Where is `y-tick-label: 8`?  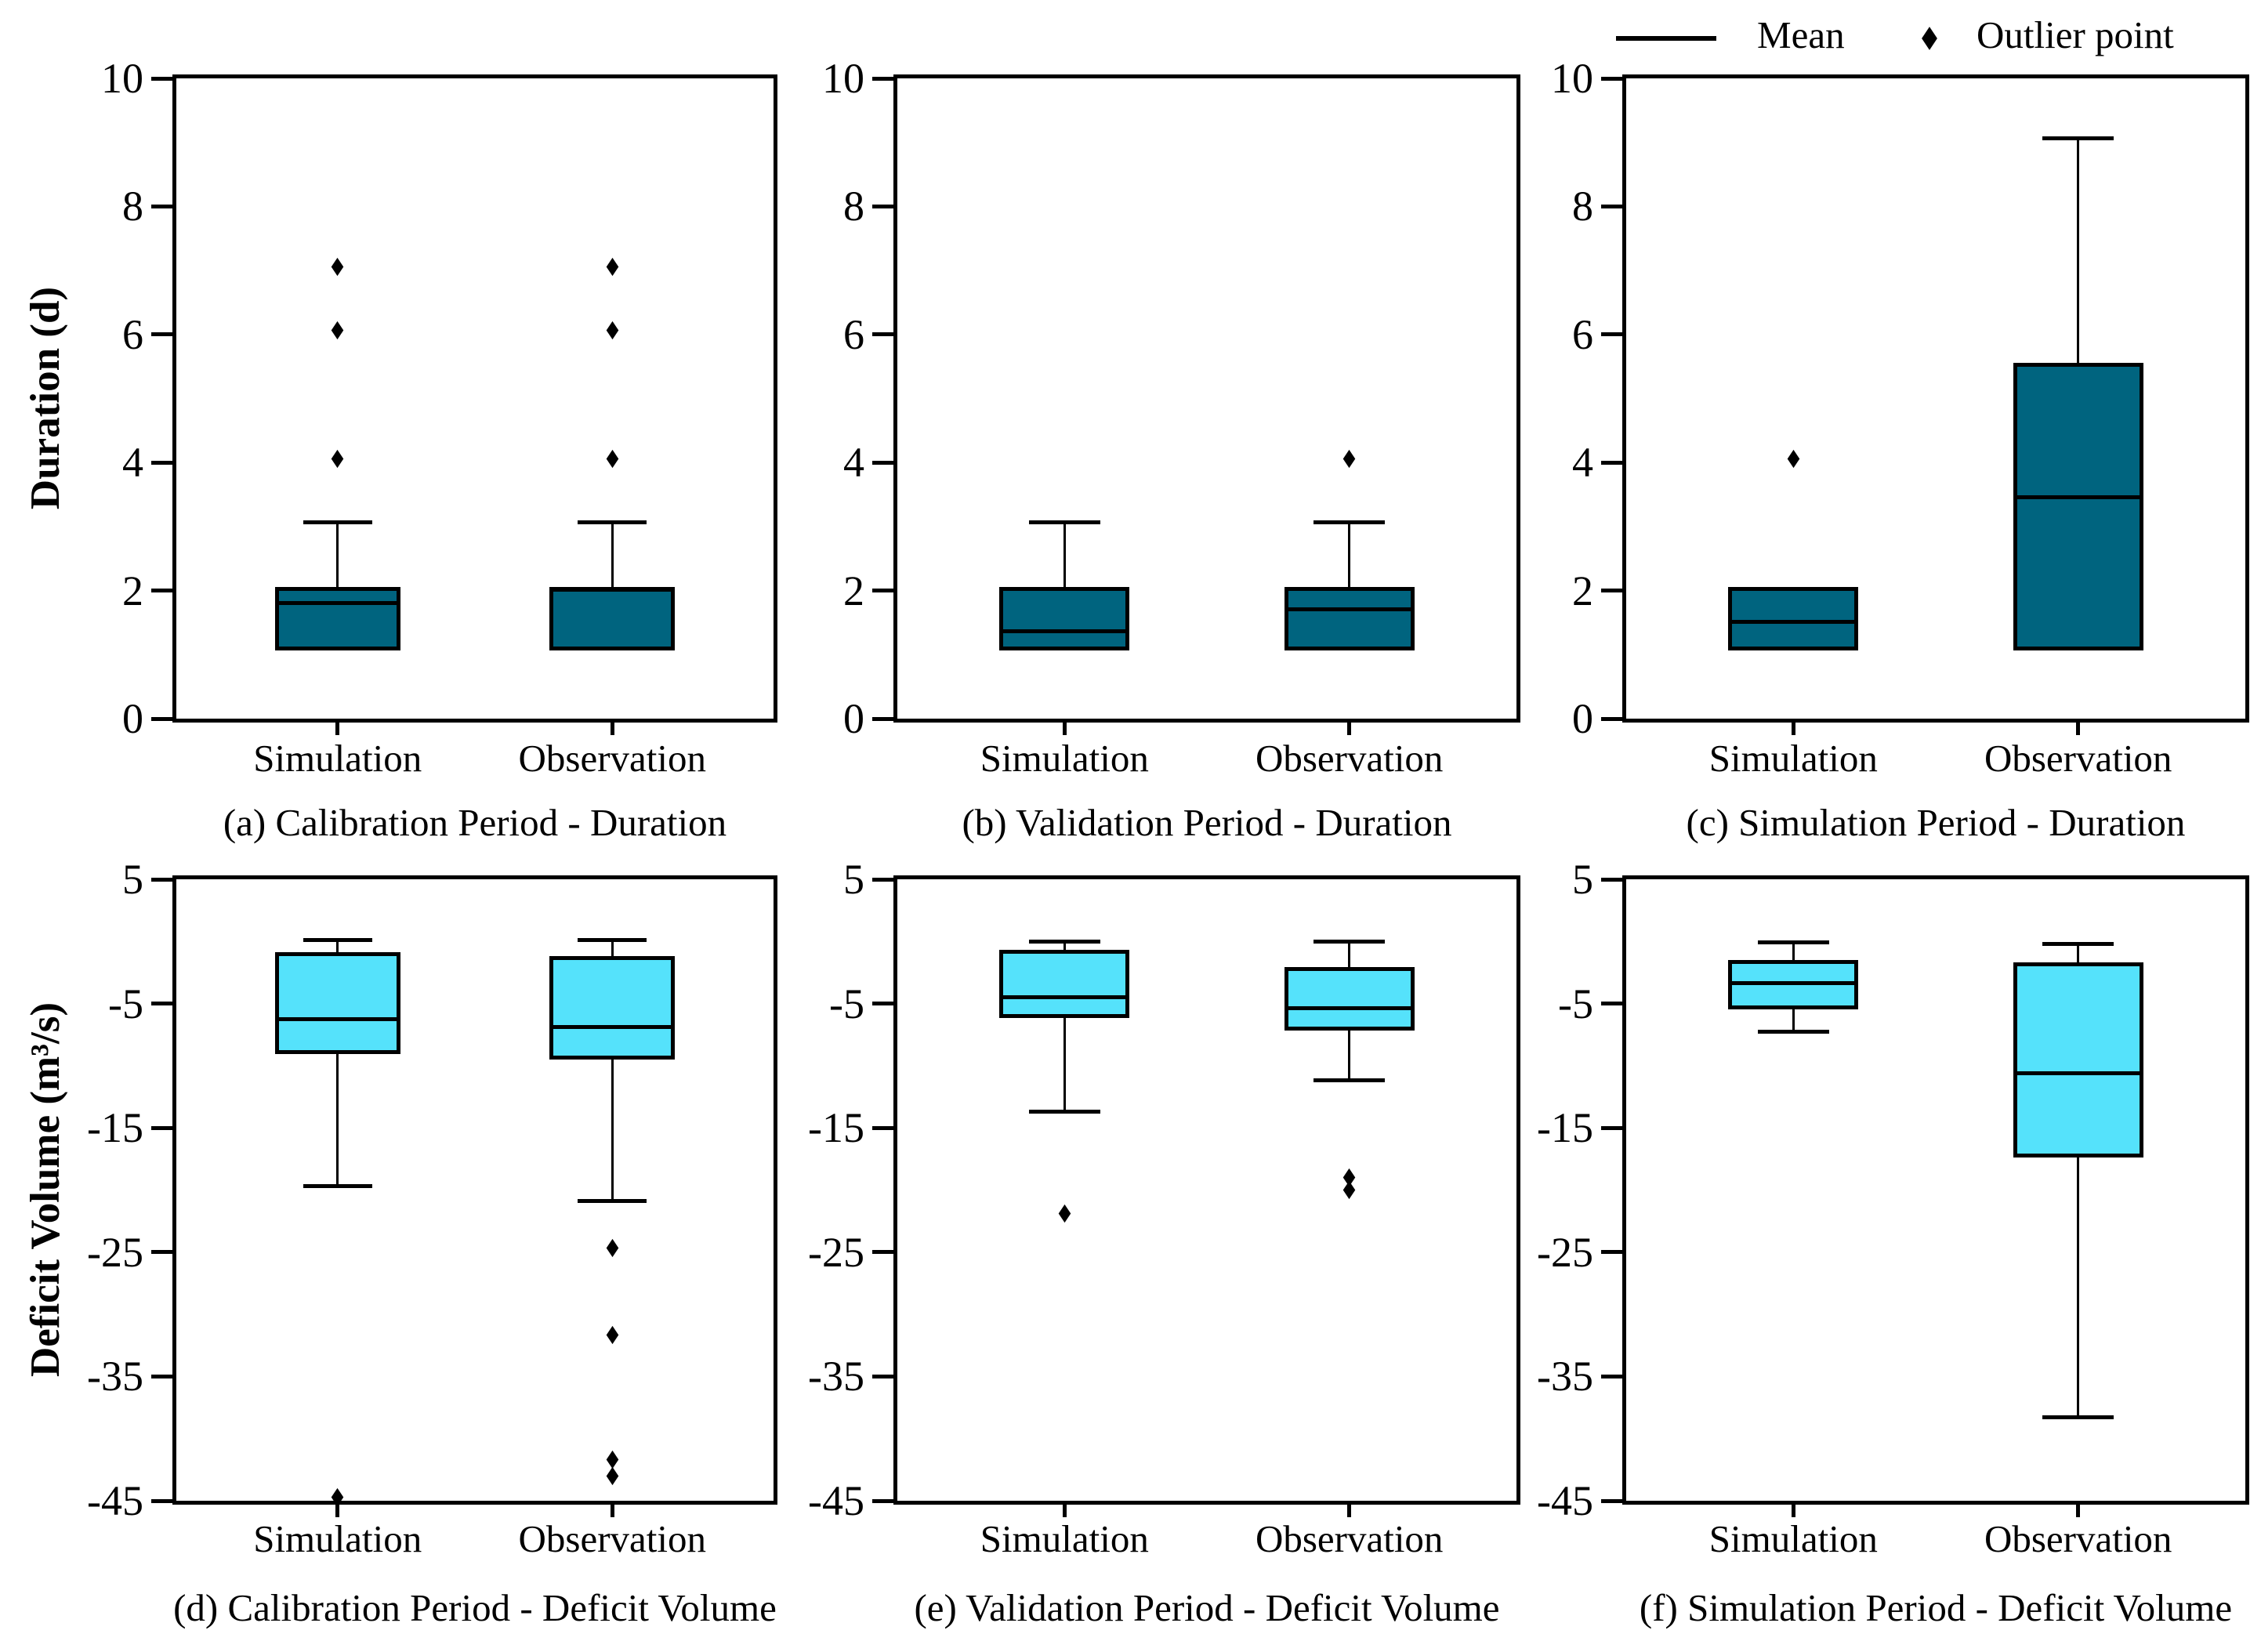 y-tick-label: 8 is located at coordinates (1582, 206).